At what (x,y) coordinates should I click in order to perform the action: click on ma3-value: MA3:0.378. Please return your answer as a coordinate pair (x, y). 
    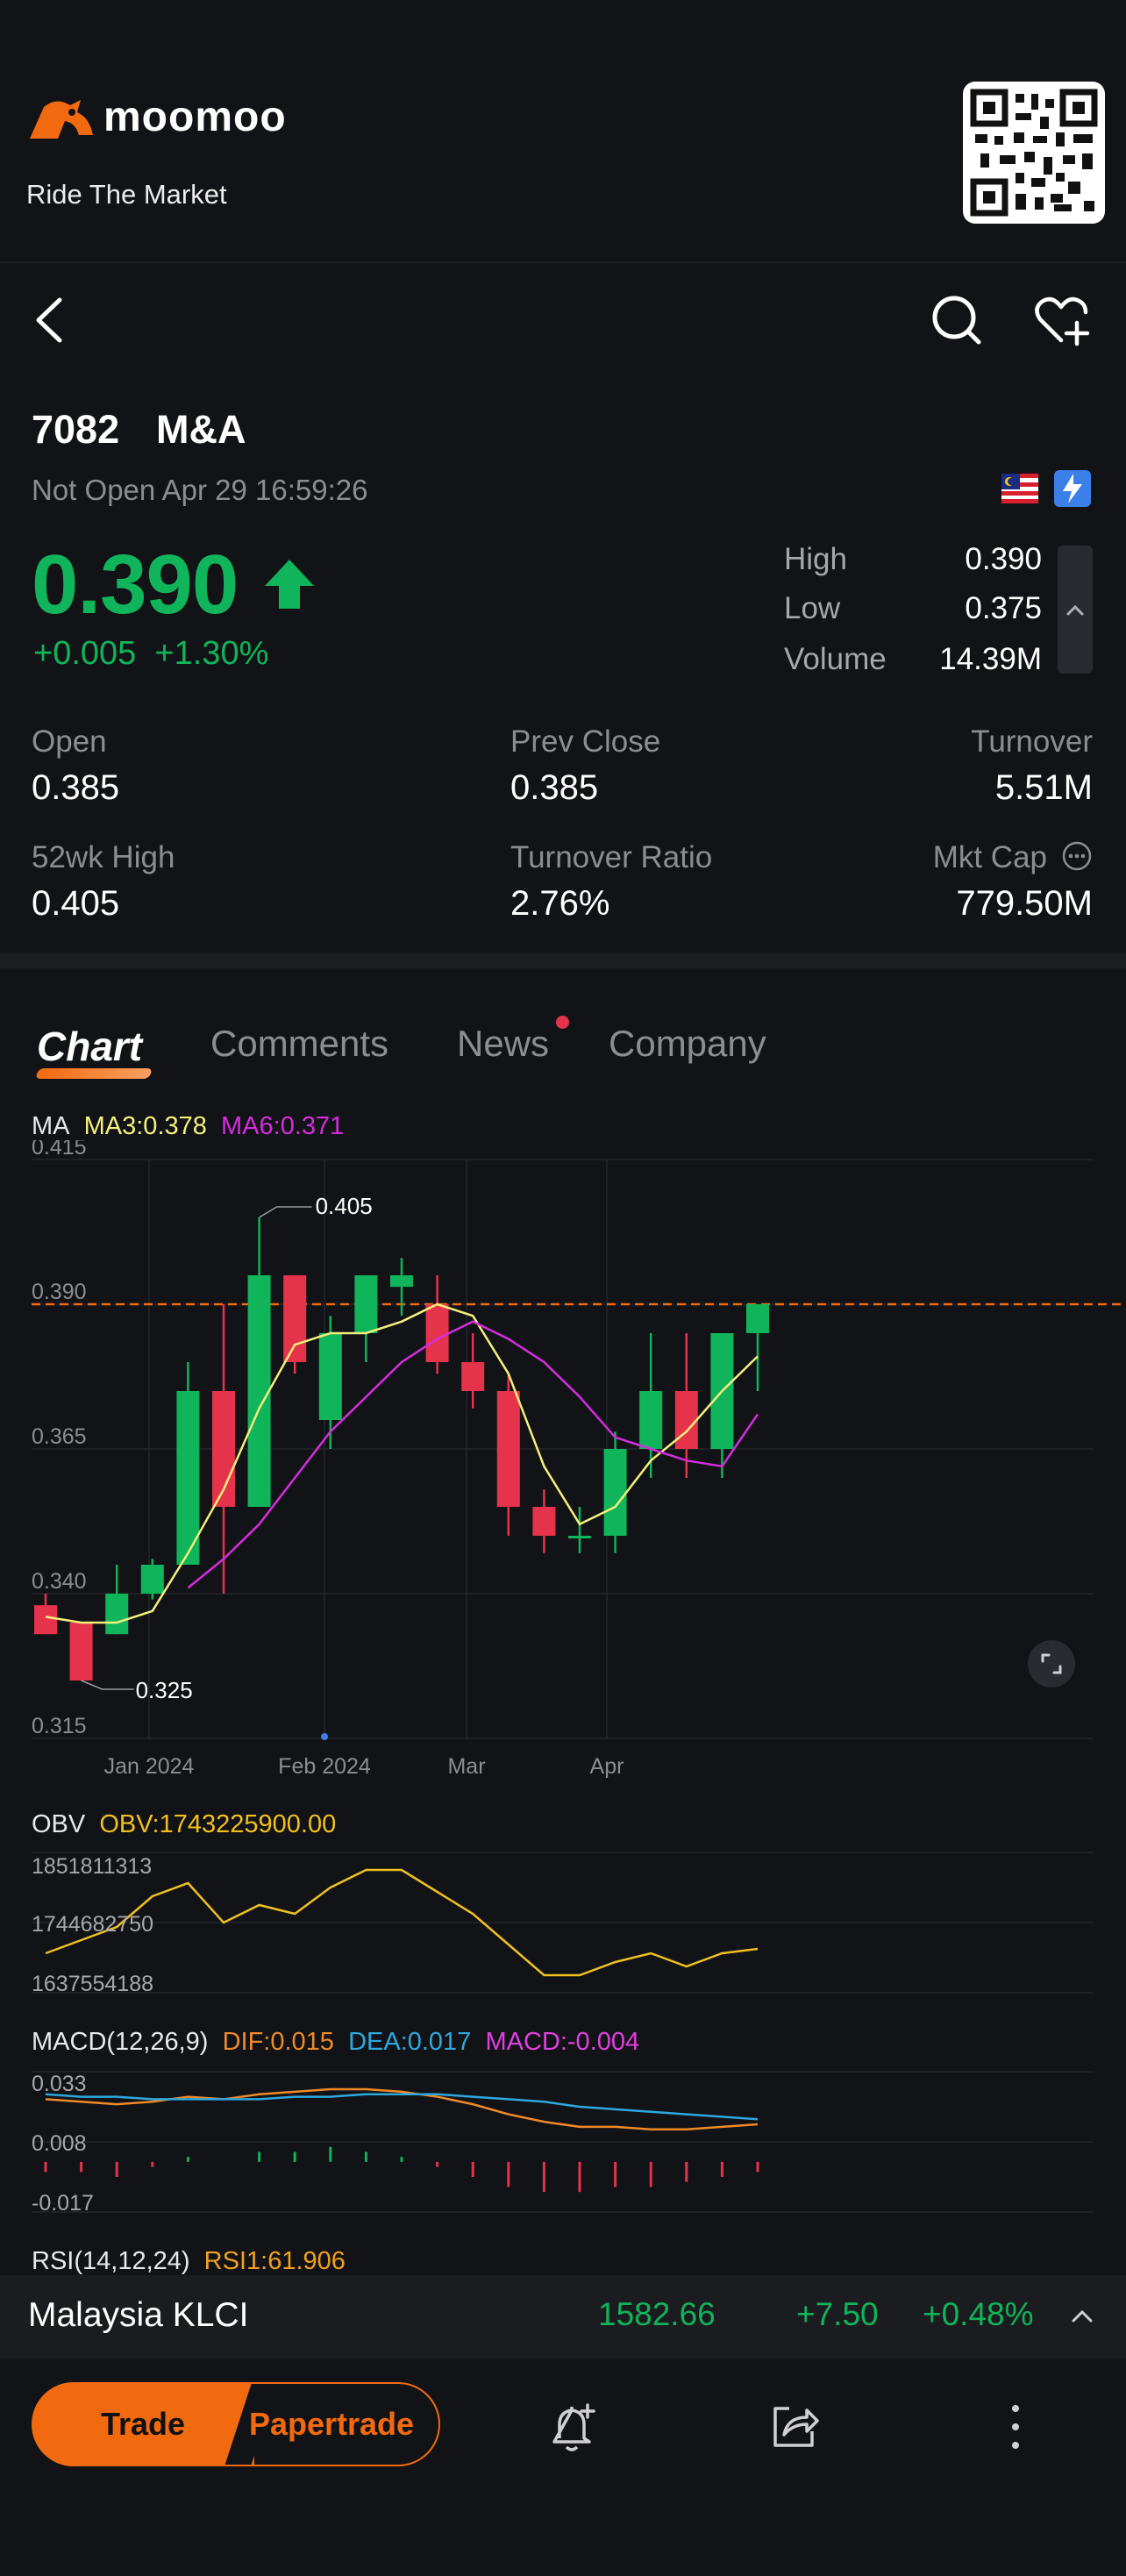
    Looking at the image, I should click on (145, 1126).